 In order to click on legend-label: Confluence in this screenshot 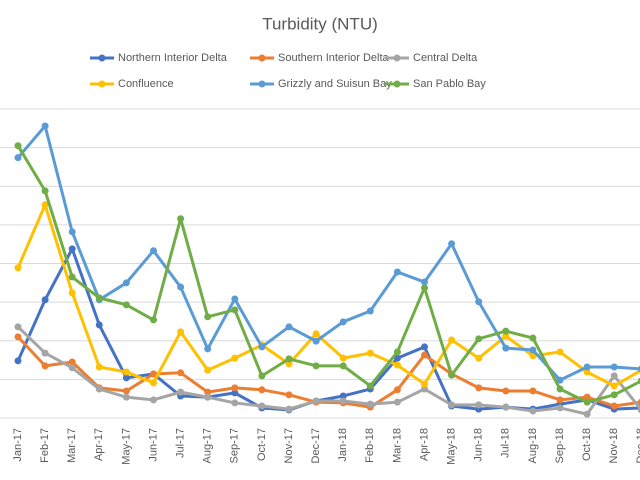, I will do `click(146, 84)`.